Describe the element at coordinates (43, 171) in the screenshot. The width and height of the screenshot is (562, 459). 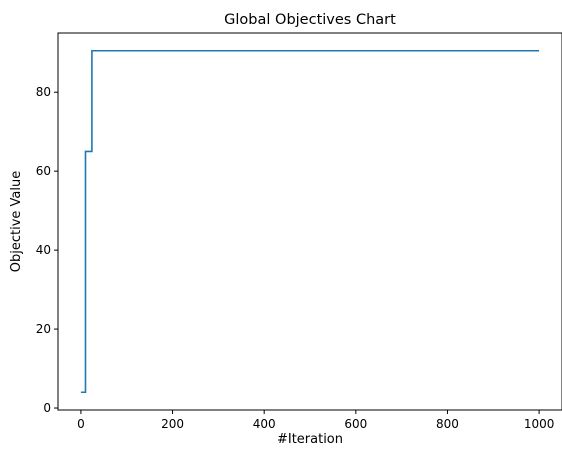
I see `y-tick-label: 60` at that location.